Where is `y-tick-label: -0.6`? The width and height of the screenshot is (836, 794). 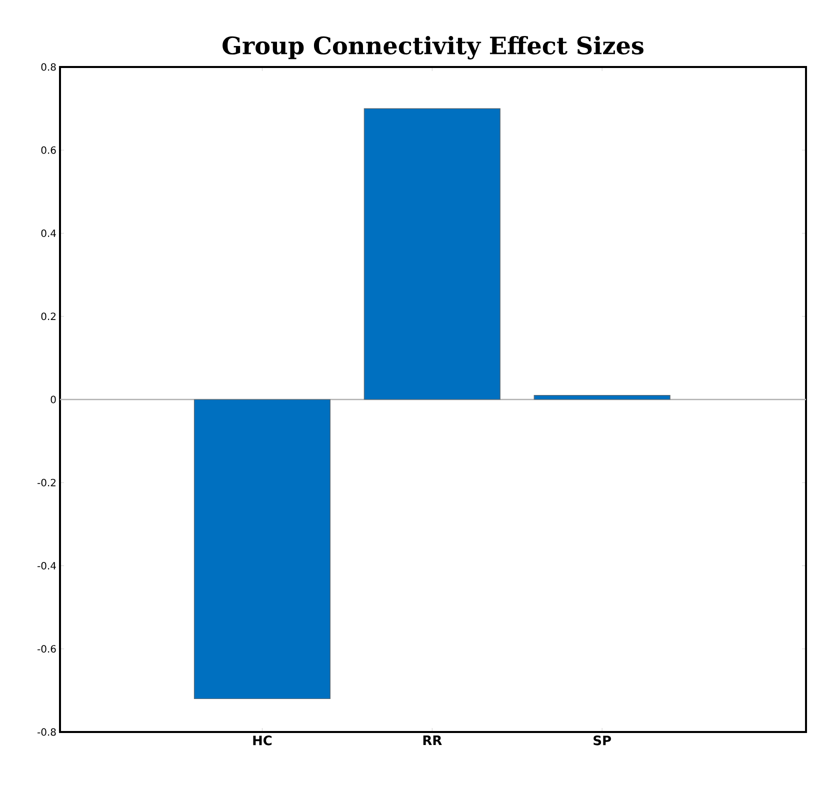 y-tick-label: -0.6 is located at coordinates (47, 649).